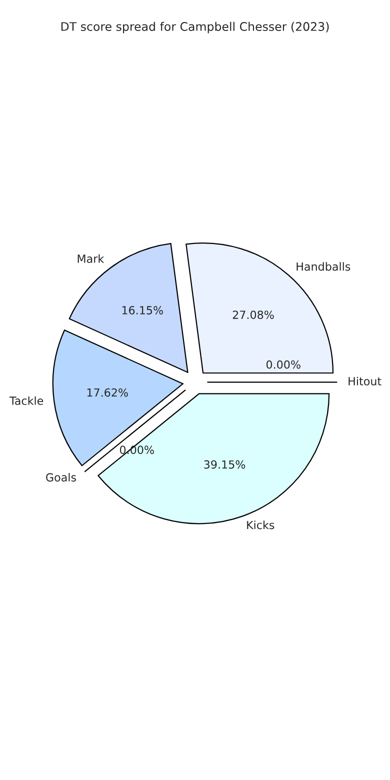  I want to click on text: 0.00%, so click(283, 364).